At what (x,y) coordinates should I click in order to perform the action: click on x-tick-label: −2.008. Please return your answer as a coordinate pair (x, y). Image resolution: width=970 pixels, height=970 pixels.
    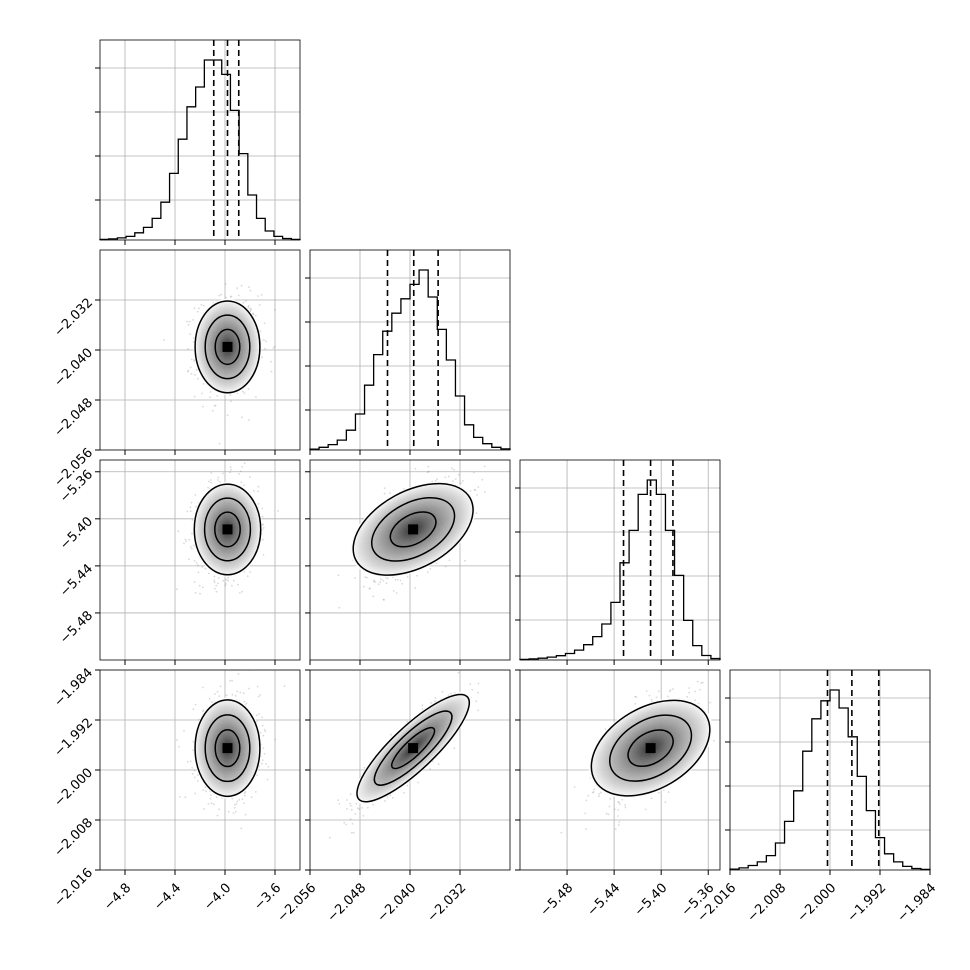
    Looking at the image, I should click on (767, 903).